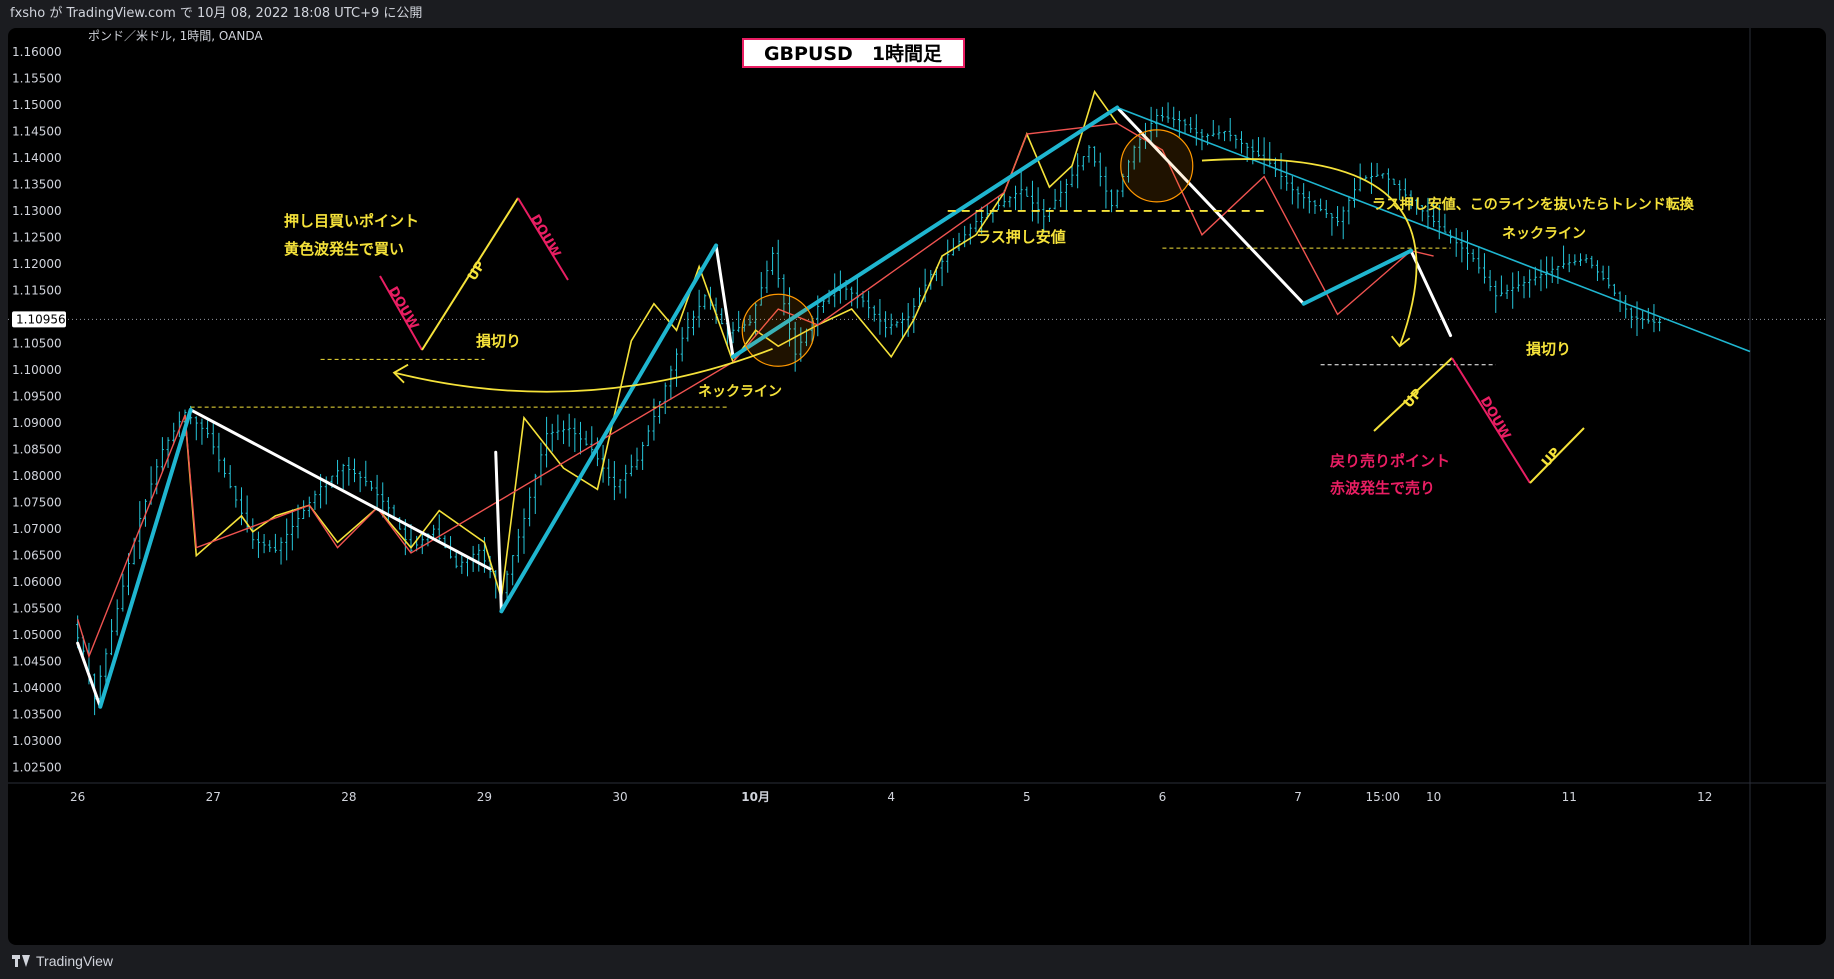 The width and height of the screenshot is (1834, 979). What do you see at coordinates (37, 237) in the screenshot?
I see `y-tick-label: 1.12500` at bounding box center [37, 237].